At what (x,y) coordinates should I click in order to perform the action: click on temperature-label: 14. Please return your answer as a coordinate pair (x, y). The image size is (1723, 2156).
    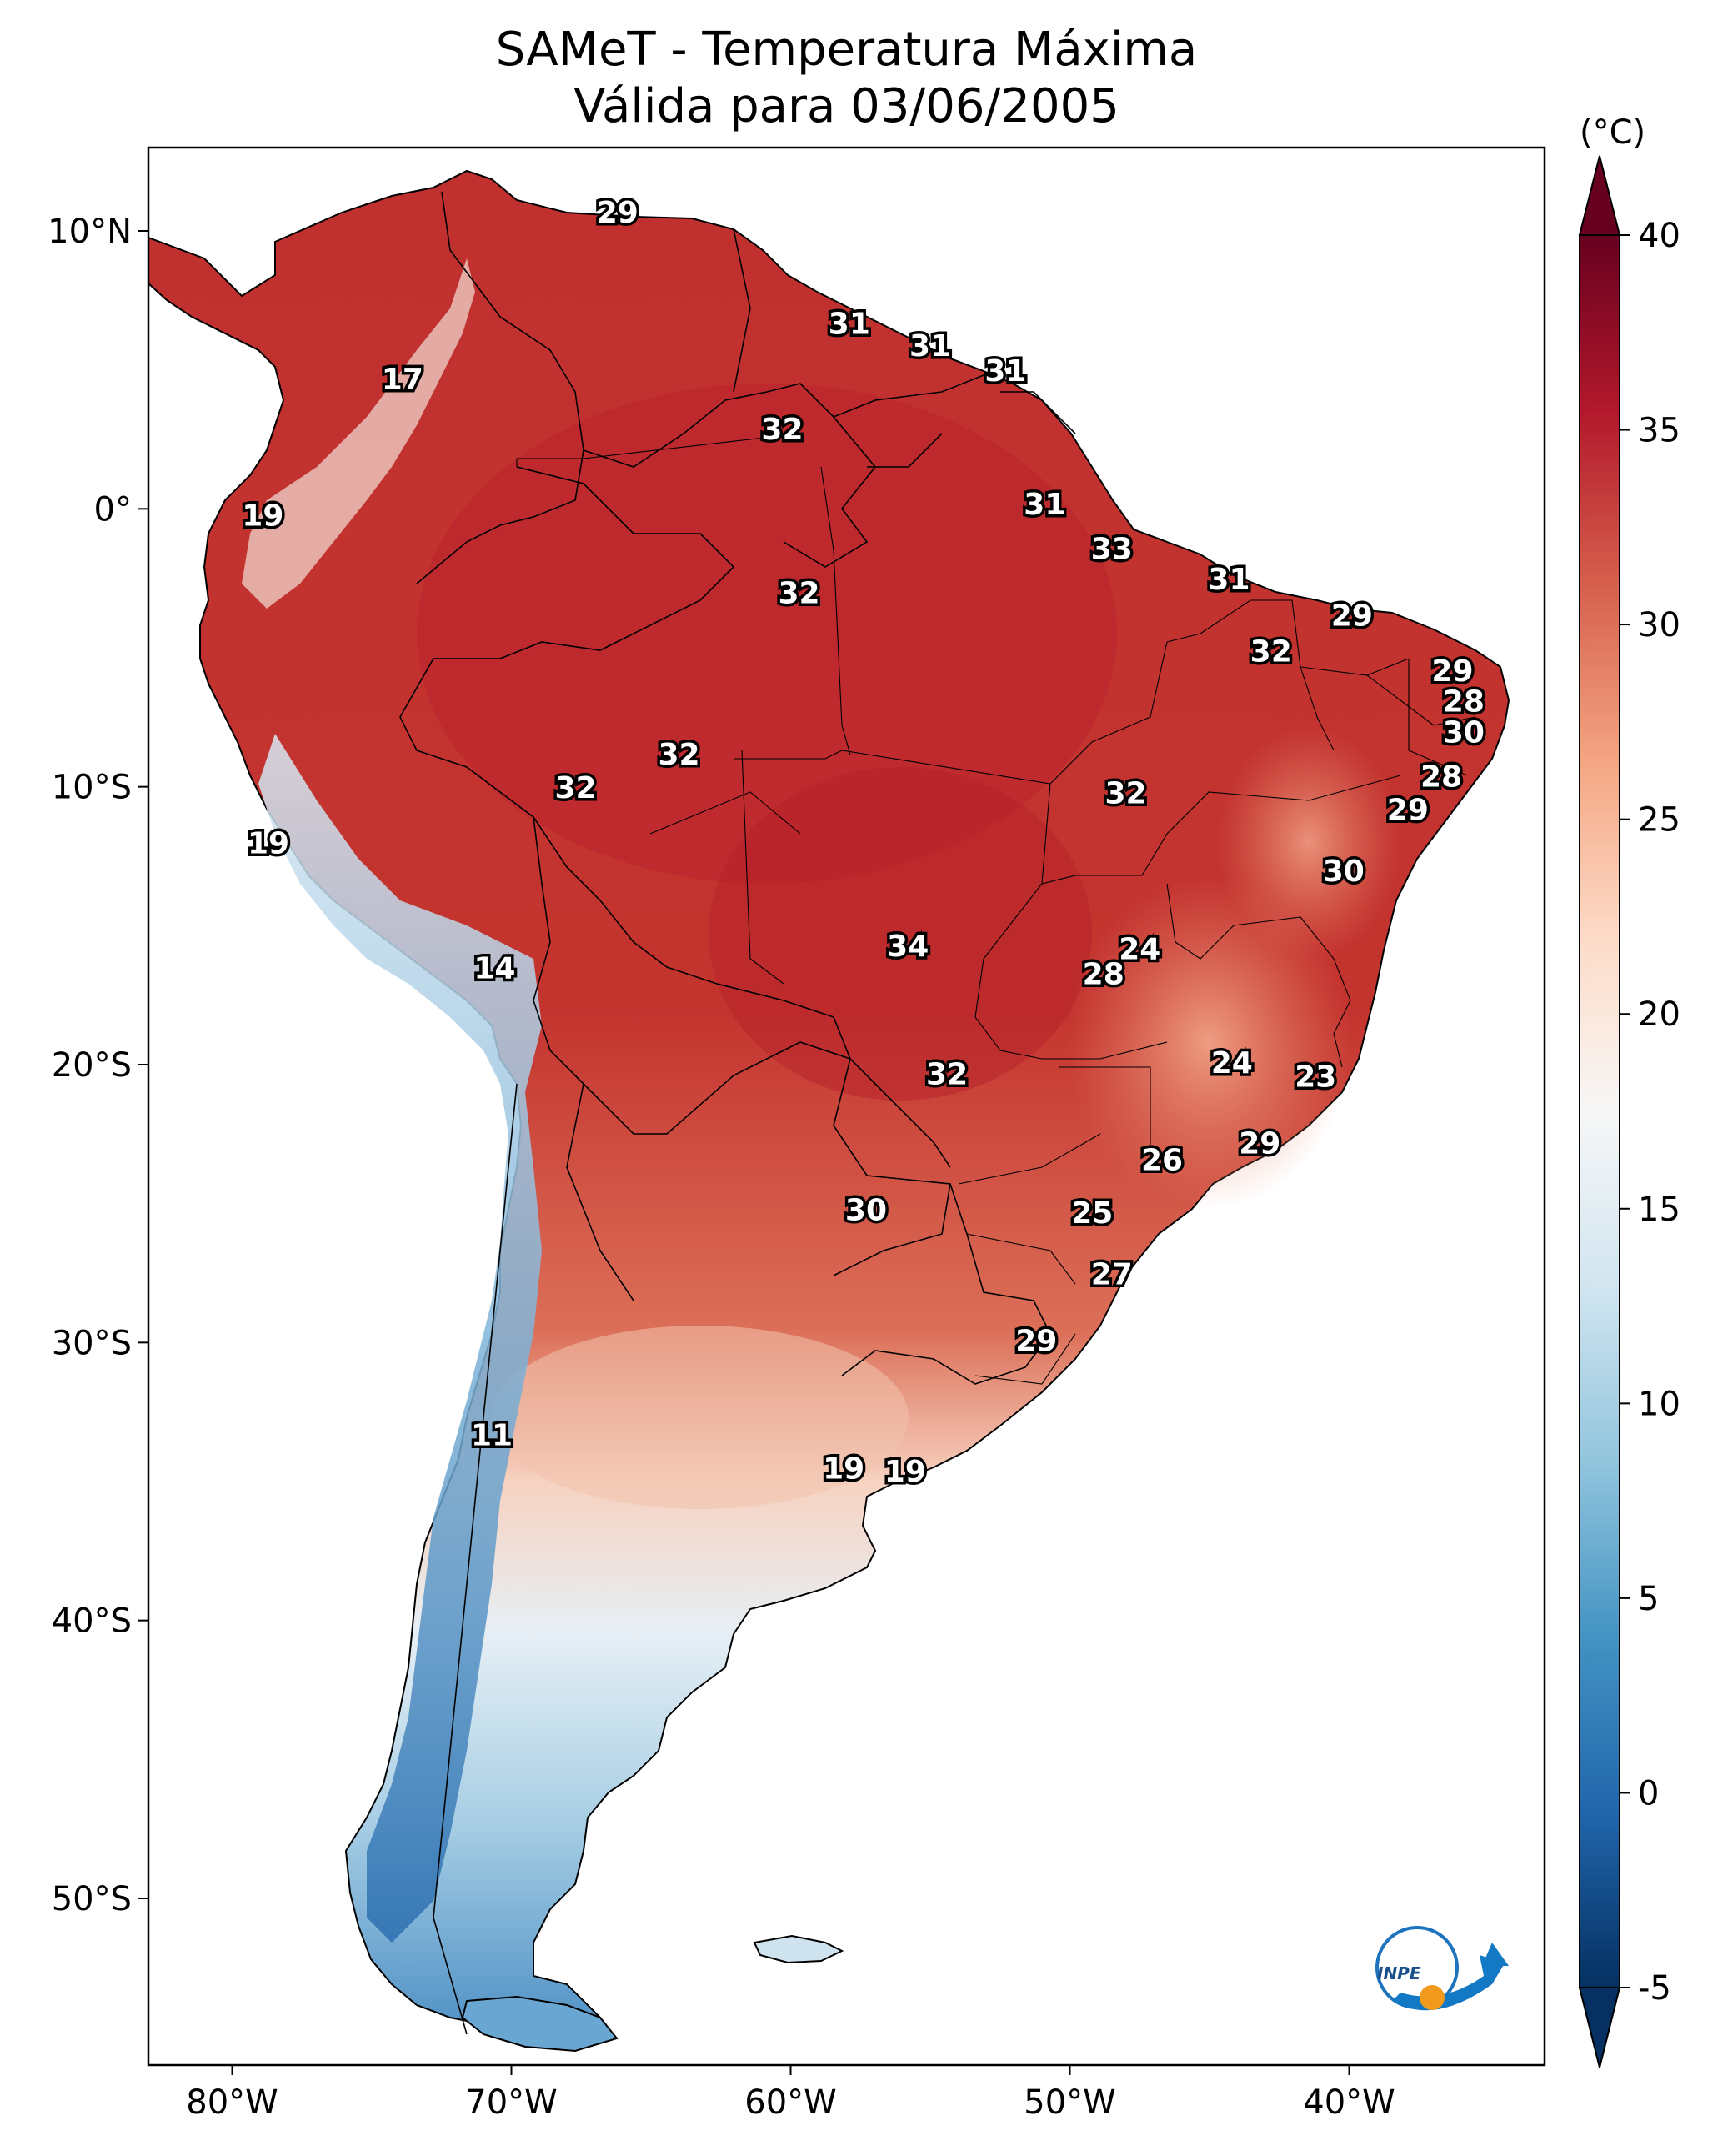
    Looking at the image, I should click on (494, 969).